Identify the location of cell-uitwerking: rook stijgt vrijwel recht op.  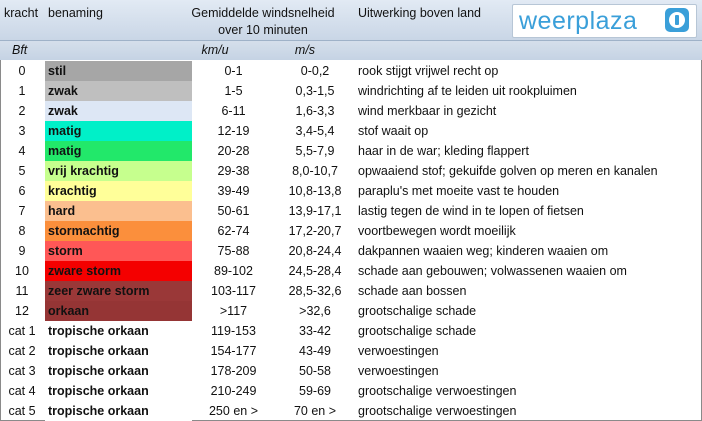
(428, 71).